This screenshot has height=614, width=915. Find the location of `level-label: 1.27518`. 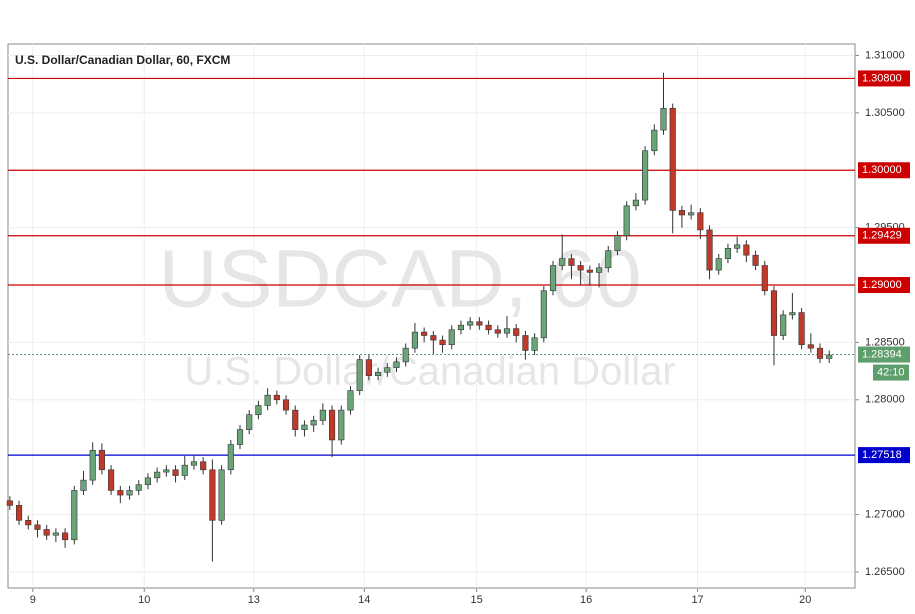

level-label: 1.27518 is located at coordinates (882, 455).